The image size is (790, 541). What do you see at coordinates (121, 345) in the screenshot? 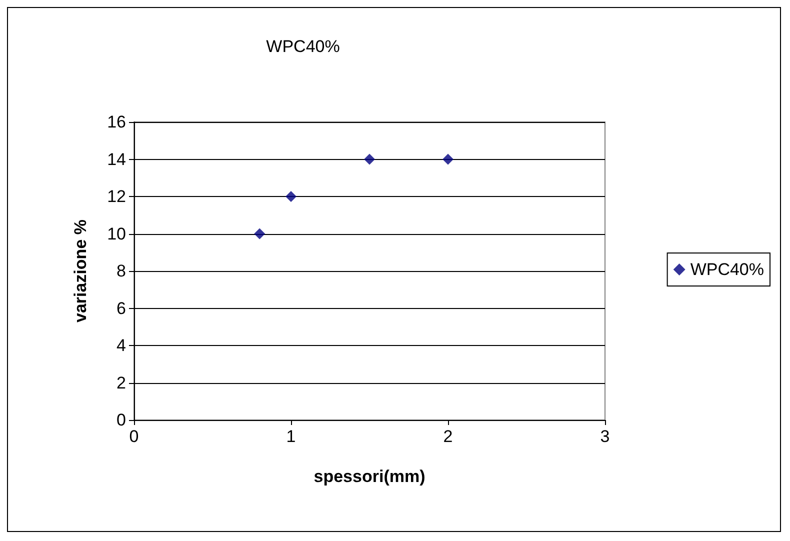
I see `y-tick-label: 4` at bounding box center [121, 345].